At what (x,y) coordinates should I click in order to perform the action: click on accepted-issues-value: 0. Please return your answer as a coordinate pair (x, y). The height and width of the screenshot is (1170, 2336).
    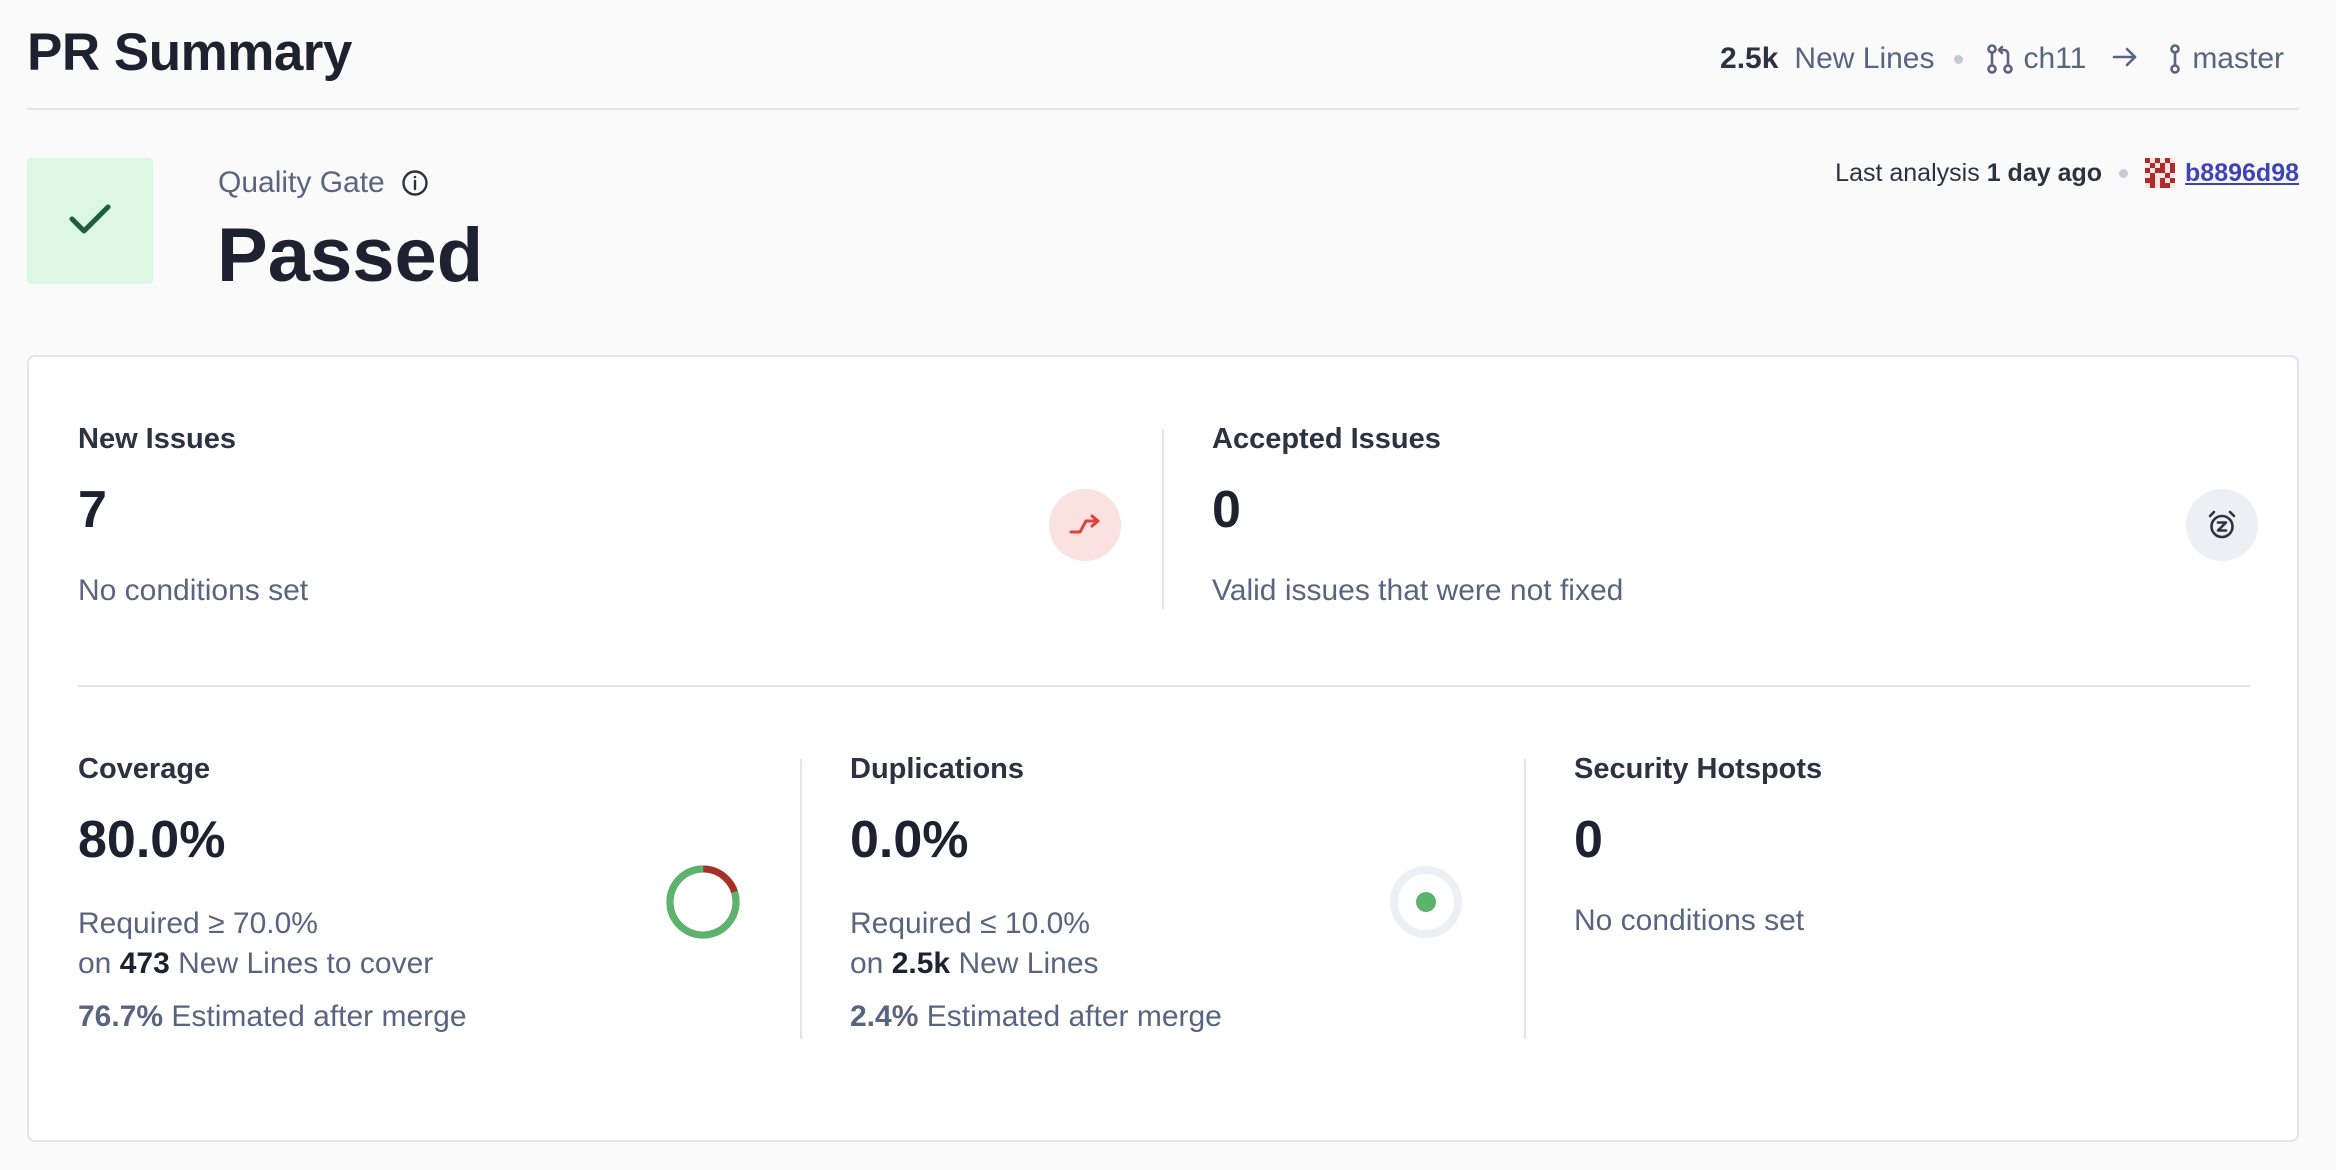
    Looking at the image, I should click on (1226, 510).